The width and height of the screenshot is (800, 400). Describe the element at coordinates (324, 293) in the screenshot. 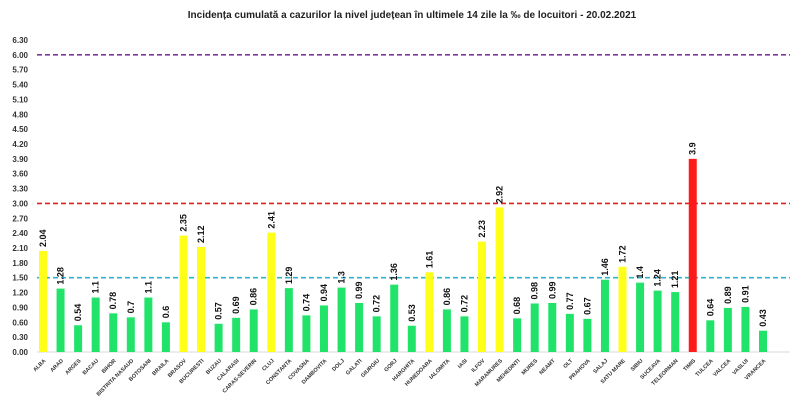

I see `data-label: 0.94` at that location.